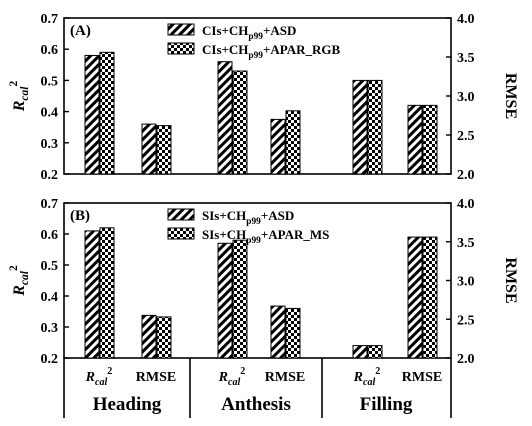  Describe the element at coordinates (80, 216) in the screenshot. I see `panel-label: (B)` at that location.